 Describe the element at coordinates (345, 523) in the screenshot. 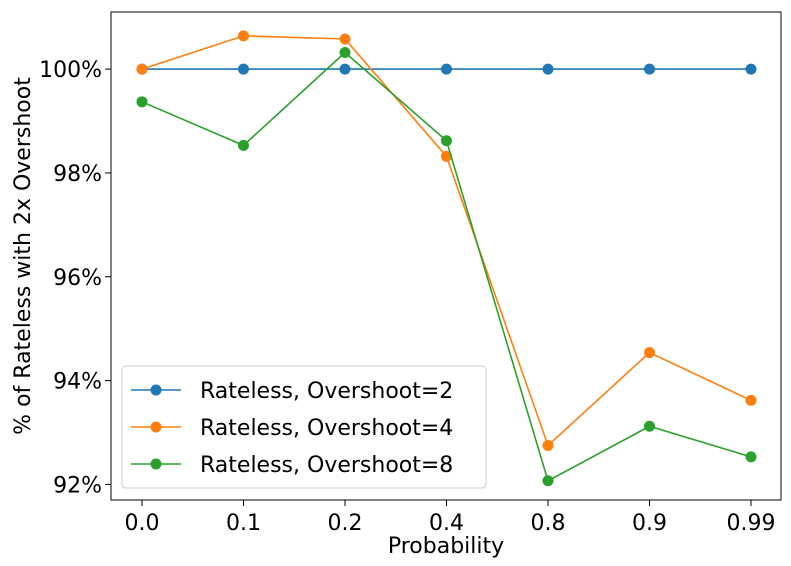

I see `x-tick-label: 0.2` at that location.